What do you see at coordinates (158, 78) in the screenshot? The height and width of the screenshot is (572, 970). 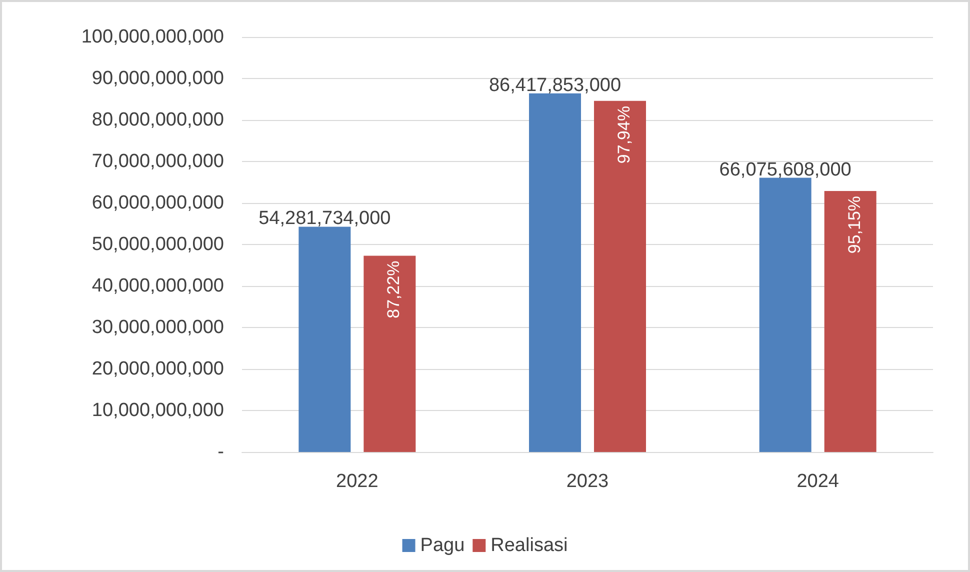 I see `y-tick-label: 90,000,000,000` at bounding box center [158, 78].